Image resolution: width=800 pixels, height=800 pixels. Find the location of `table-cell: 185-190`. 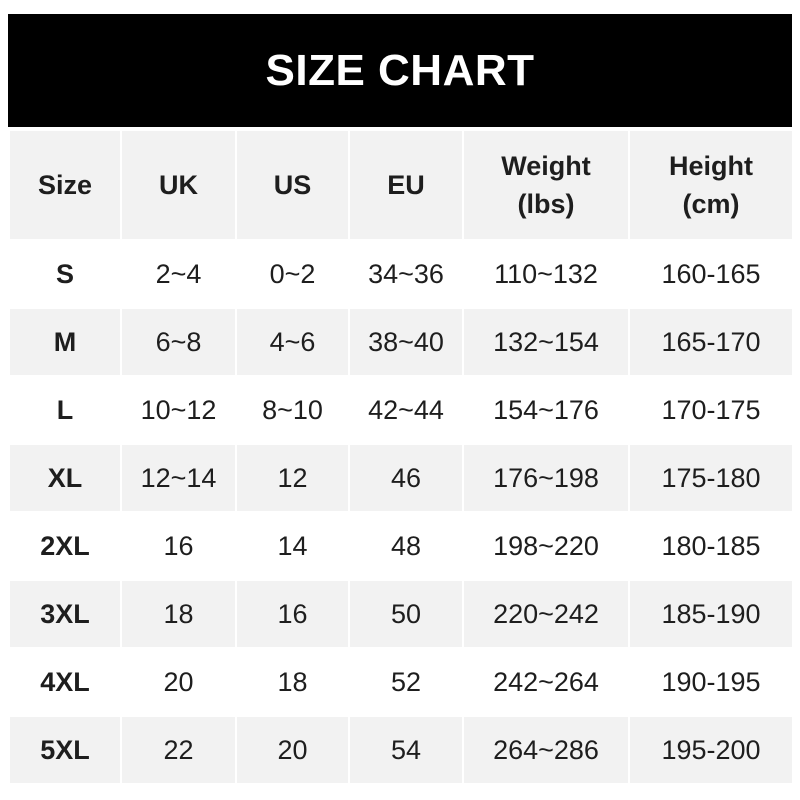

table-cell: 185-190 is located at coordinates (711, 614).